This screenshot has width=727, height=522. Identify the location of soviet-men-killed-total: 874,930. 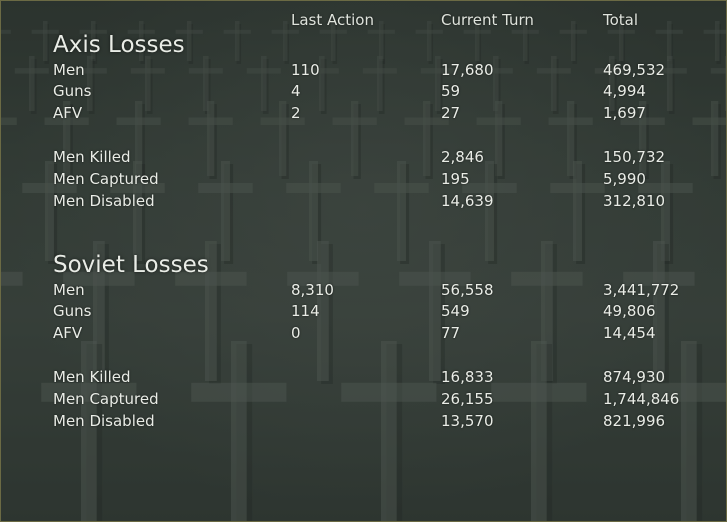
(634, 377).